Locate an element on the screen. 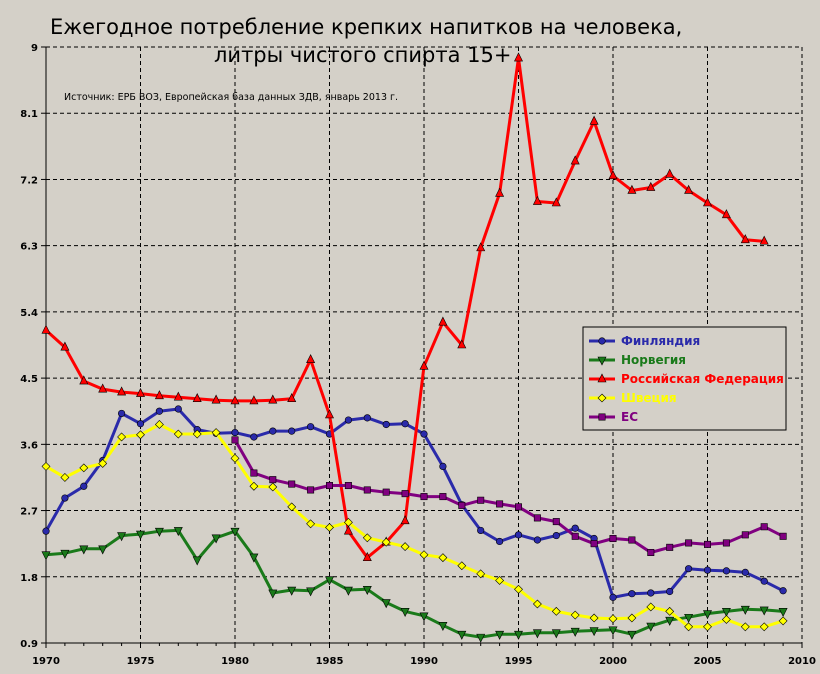  series-3-point-1994 is located at coordinates (500, 580).